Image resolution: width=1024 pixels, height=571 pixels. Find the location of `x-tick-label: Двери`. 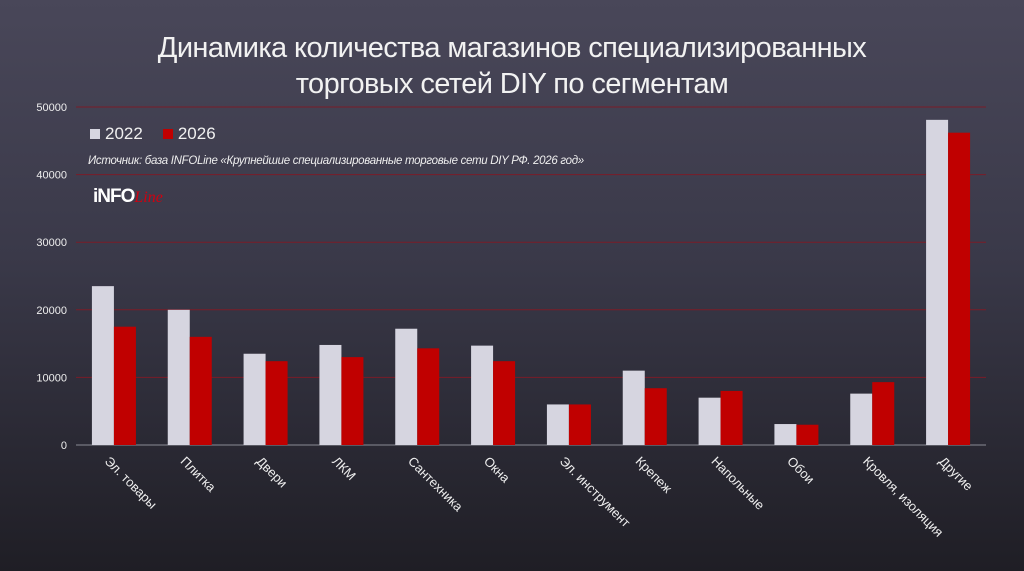

x-tick-label: Двери is located at coordinates (271, 472).